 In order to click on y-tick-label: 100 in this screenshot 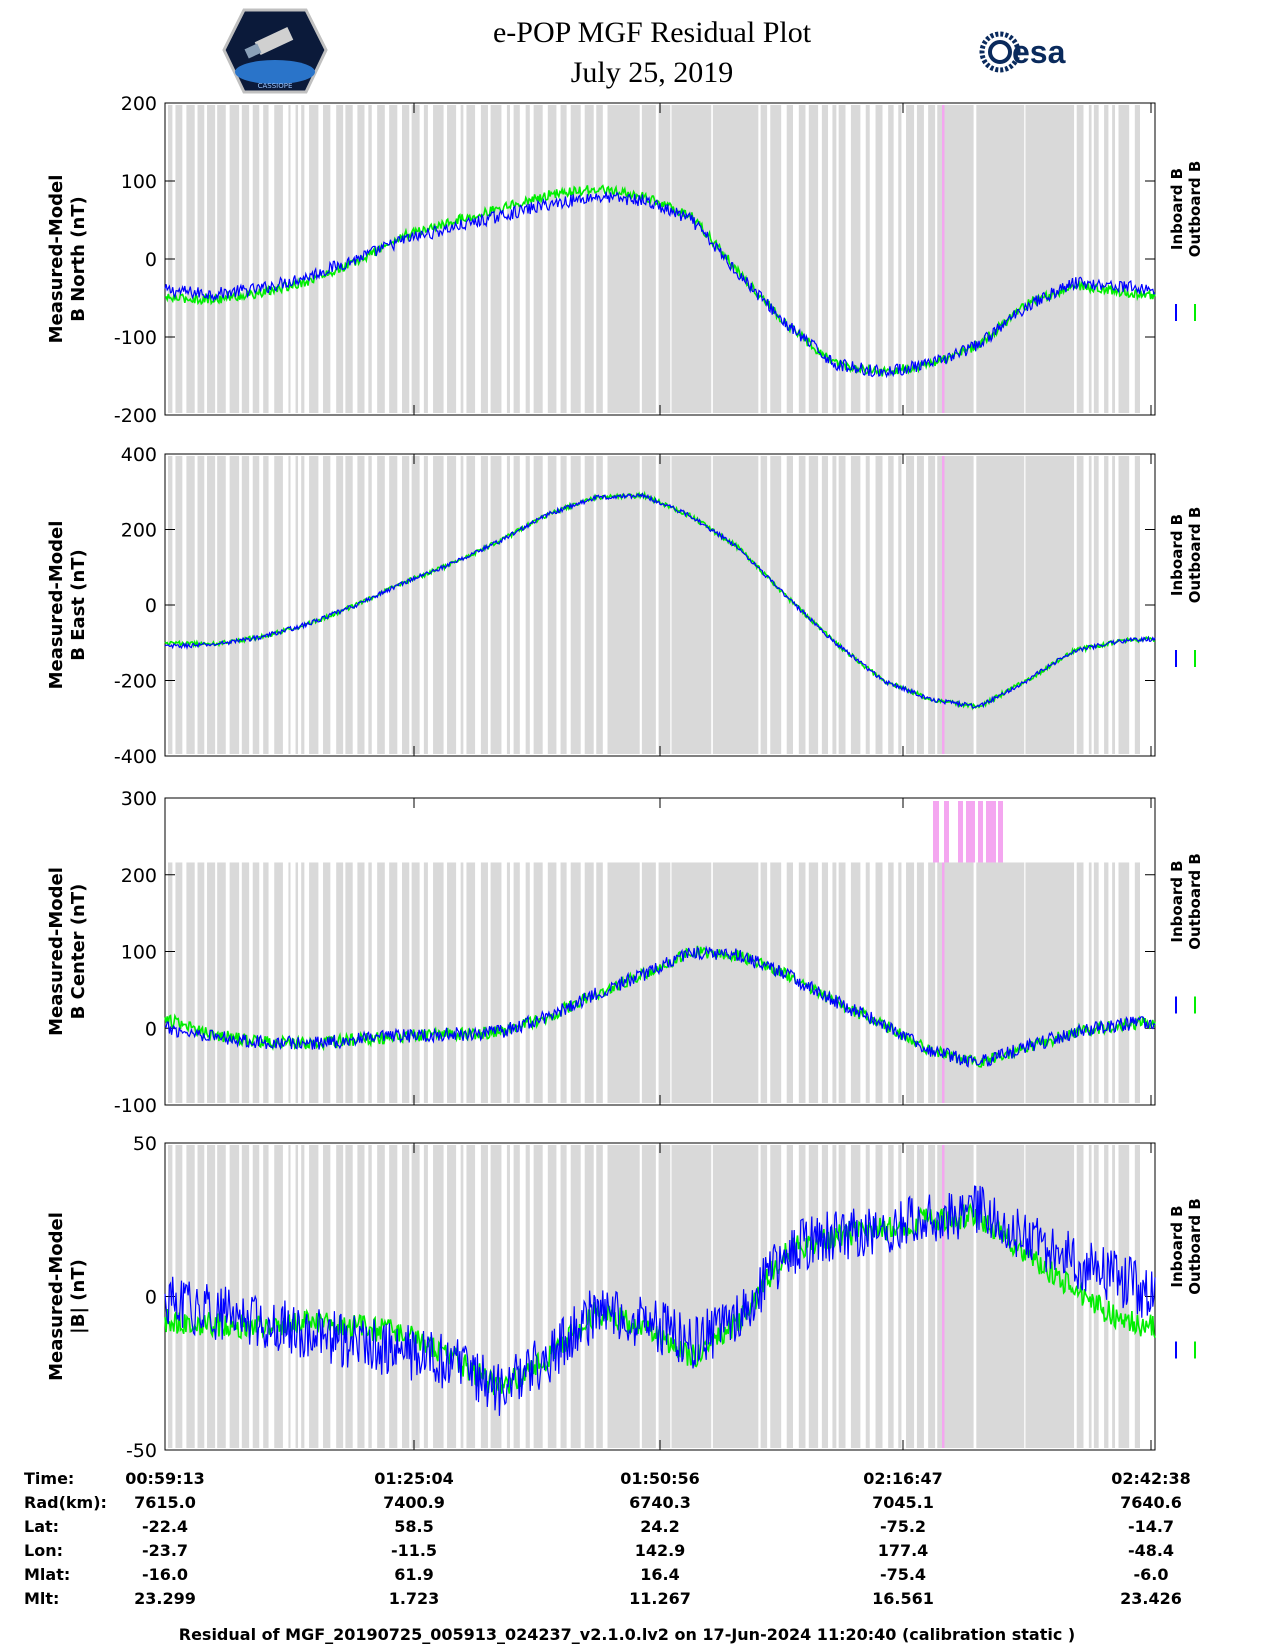, I will do `click(139, 953)`.